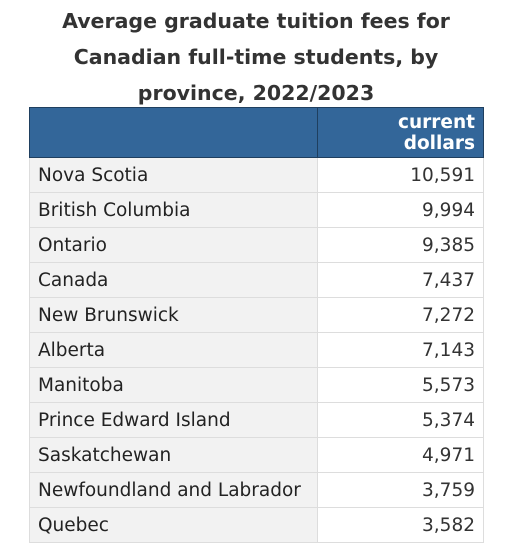  I want to click on row-value: 7,437, so click(400, 280).